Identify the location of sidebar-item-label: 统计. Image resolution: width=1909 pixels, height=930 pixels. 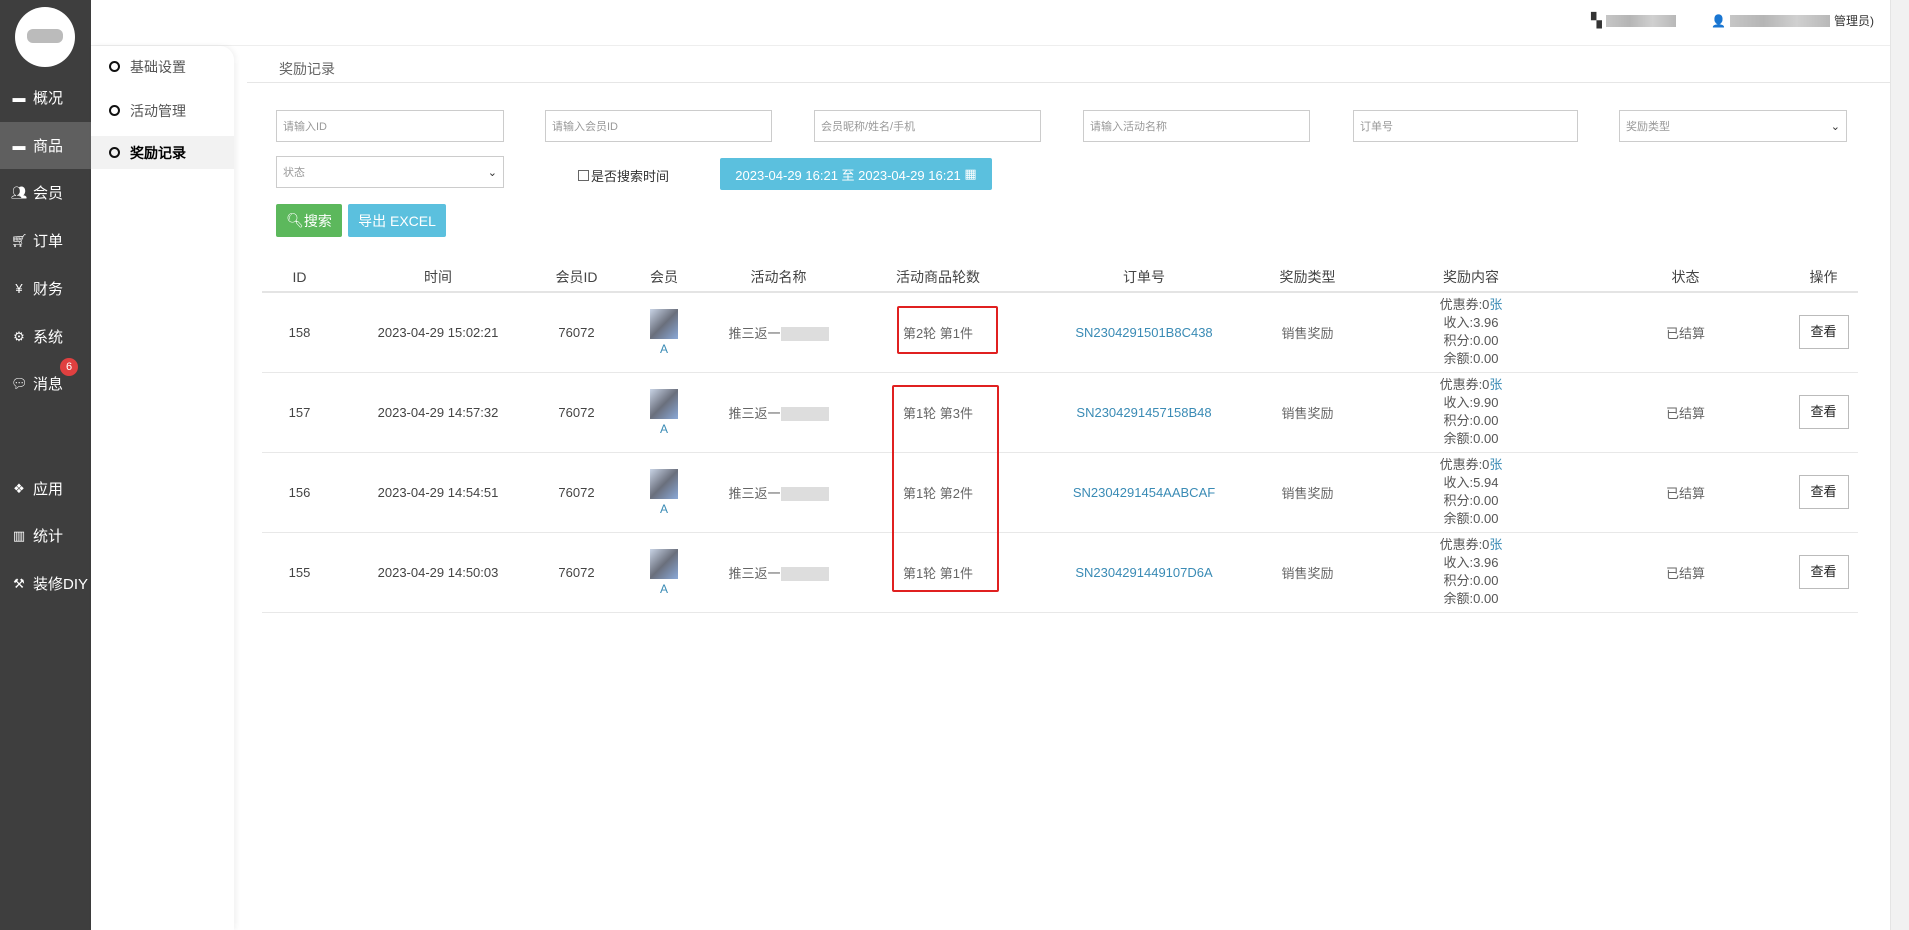
(48, 536).